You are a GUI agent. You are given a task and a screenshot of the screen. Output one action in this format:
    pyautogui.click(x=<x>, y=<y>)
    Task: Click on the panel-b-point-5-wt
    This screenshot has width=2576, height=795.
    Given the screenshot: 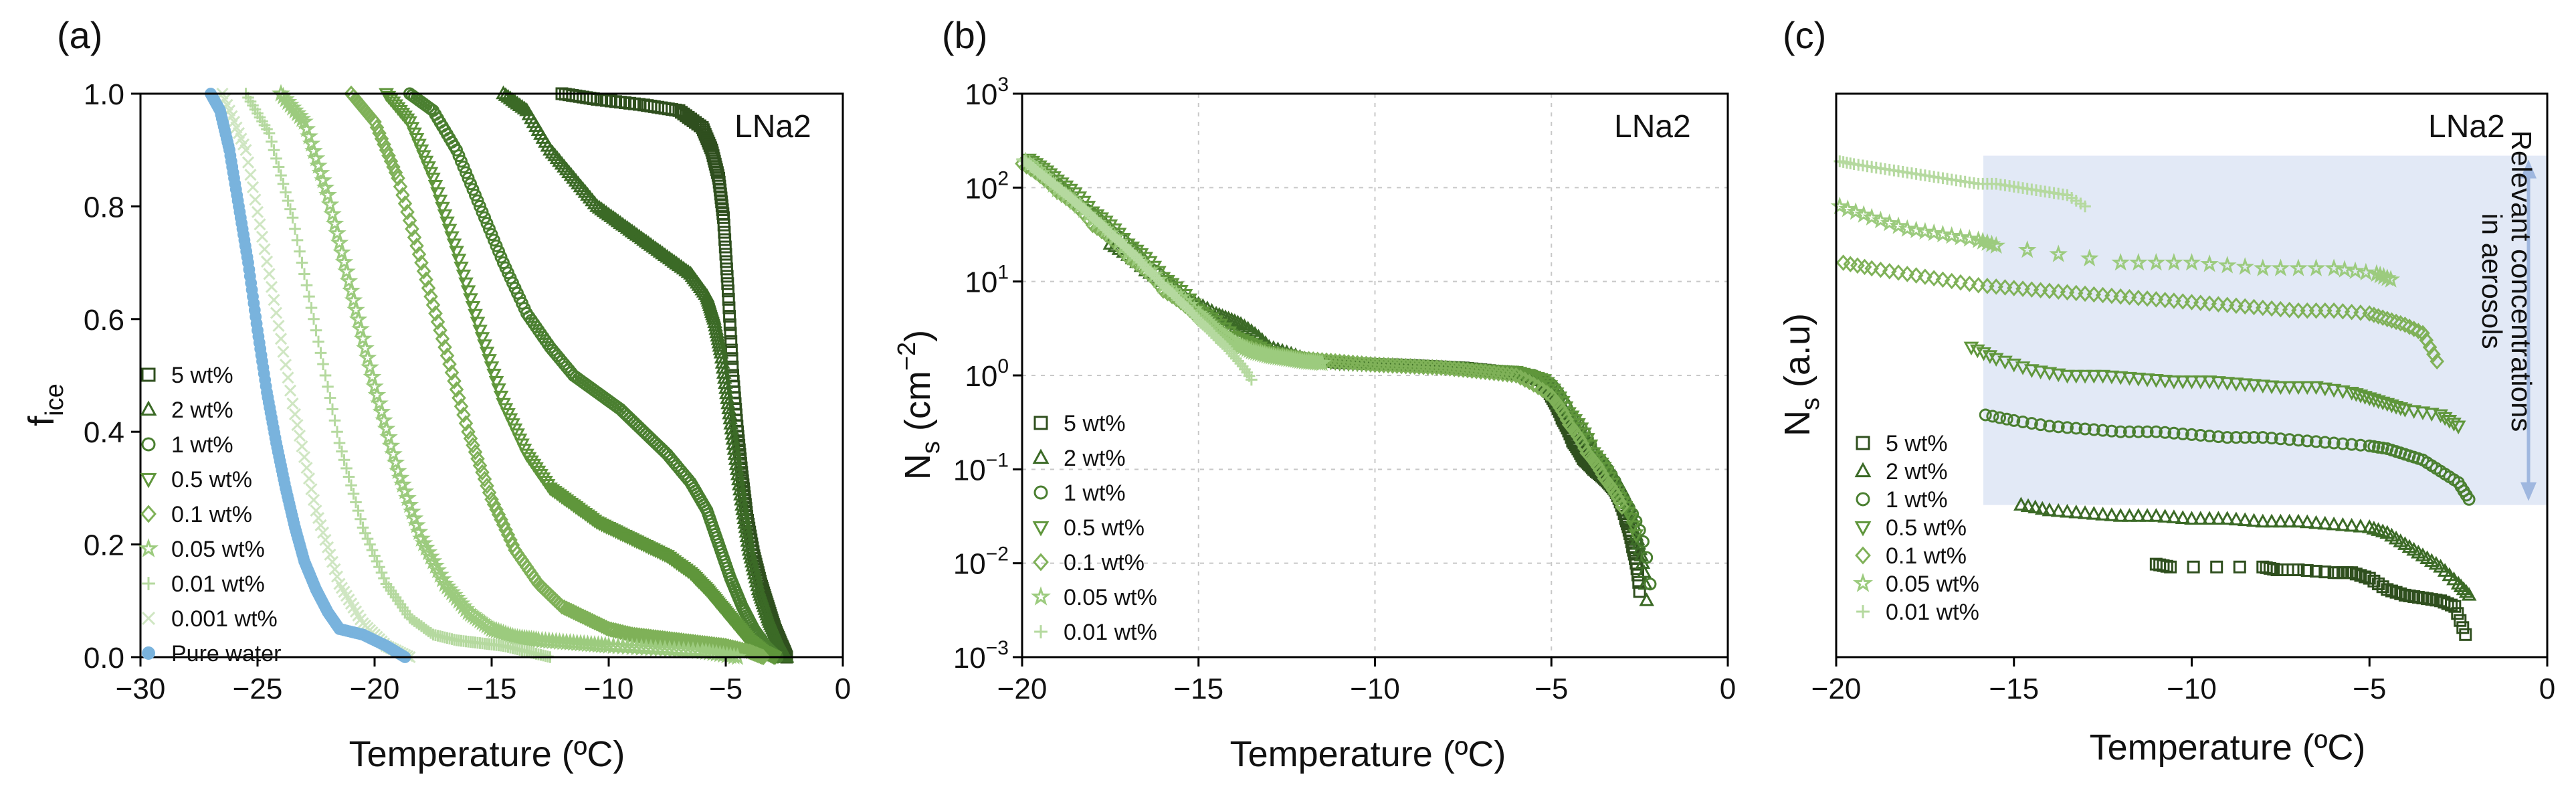 What is the action you would take?
    pyautogui.click(x=1639, y=591)
    